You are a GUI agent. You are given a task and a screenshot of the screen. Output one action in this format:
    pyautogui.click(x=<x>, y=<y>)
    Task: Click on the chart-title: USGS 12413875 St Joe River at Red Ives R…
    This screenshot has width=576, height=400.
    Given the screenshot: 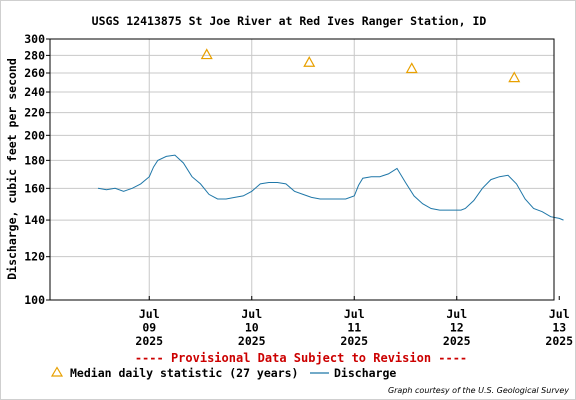 What is the action you would take?
    pyautogui.click(x=289, y=21)
    